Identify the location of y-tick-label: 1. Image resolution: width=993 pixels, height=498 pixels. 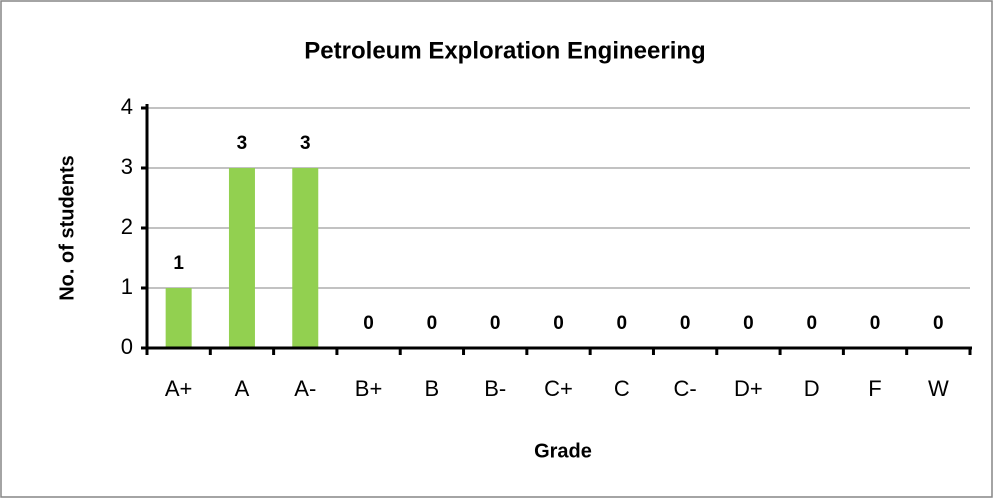
(127, 286).